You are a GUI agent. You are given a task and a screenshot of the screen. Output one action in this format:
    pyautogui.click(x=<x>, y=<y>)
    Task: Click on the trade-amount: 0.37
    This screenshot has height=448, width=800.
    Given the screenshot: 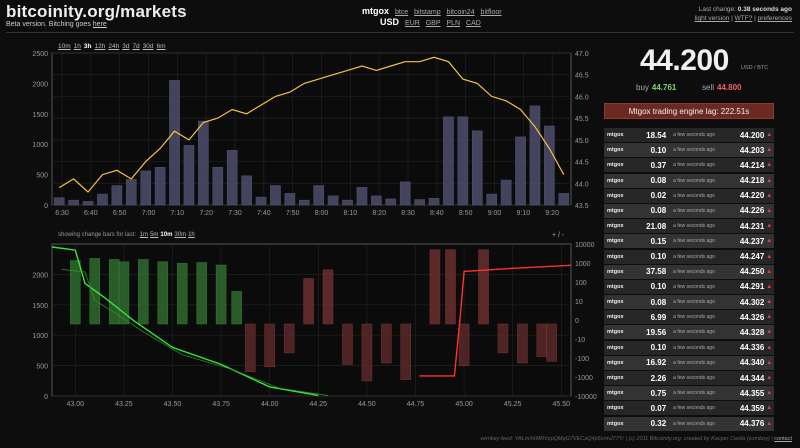 What is the action you would take?
    pyautogui.click(x=658, y=165)
    